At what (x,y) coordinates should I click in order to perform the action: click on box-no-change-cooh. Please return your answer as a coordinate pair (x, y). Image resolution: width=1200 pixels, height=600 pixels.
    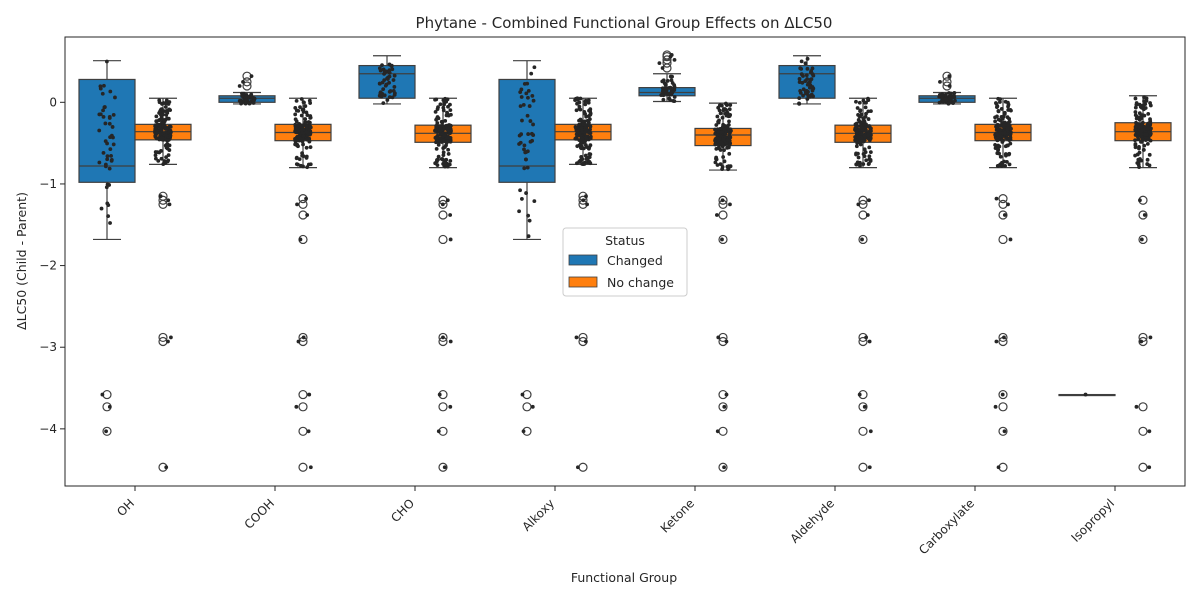
    Looking at the image, I should click on (303, 284).